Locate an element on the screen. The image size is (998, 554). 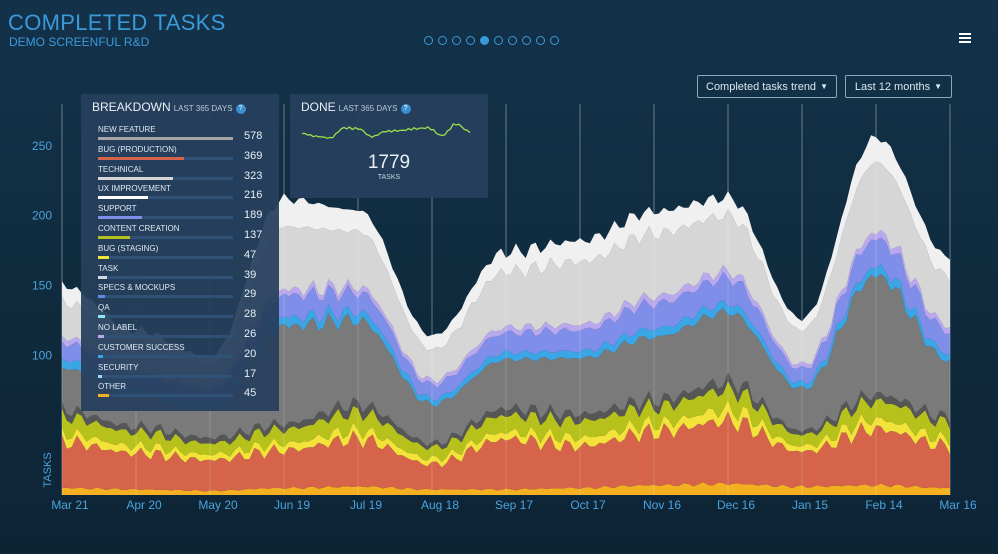
range-dropdown: Last 12 months ▼ is located at coordinates (898, 86).